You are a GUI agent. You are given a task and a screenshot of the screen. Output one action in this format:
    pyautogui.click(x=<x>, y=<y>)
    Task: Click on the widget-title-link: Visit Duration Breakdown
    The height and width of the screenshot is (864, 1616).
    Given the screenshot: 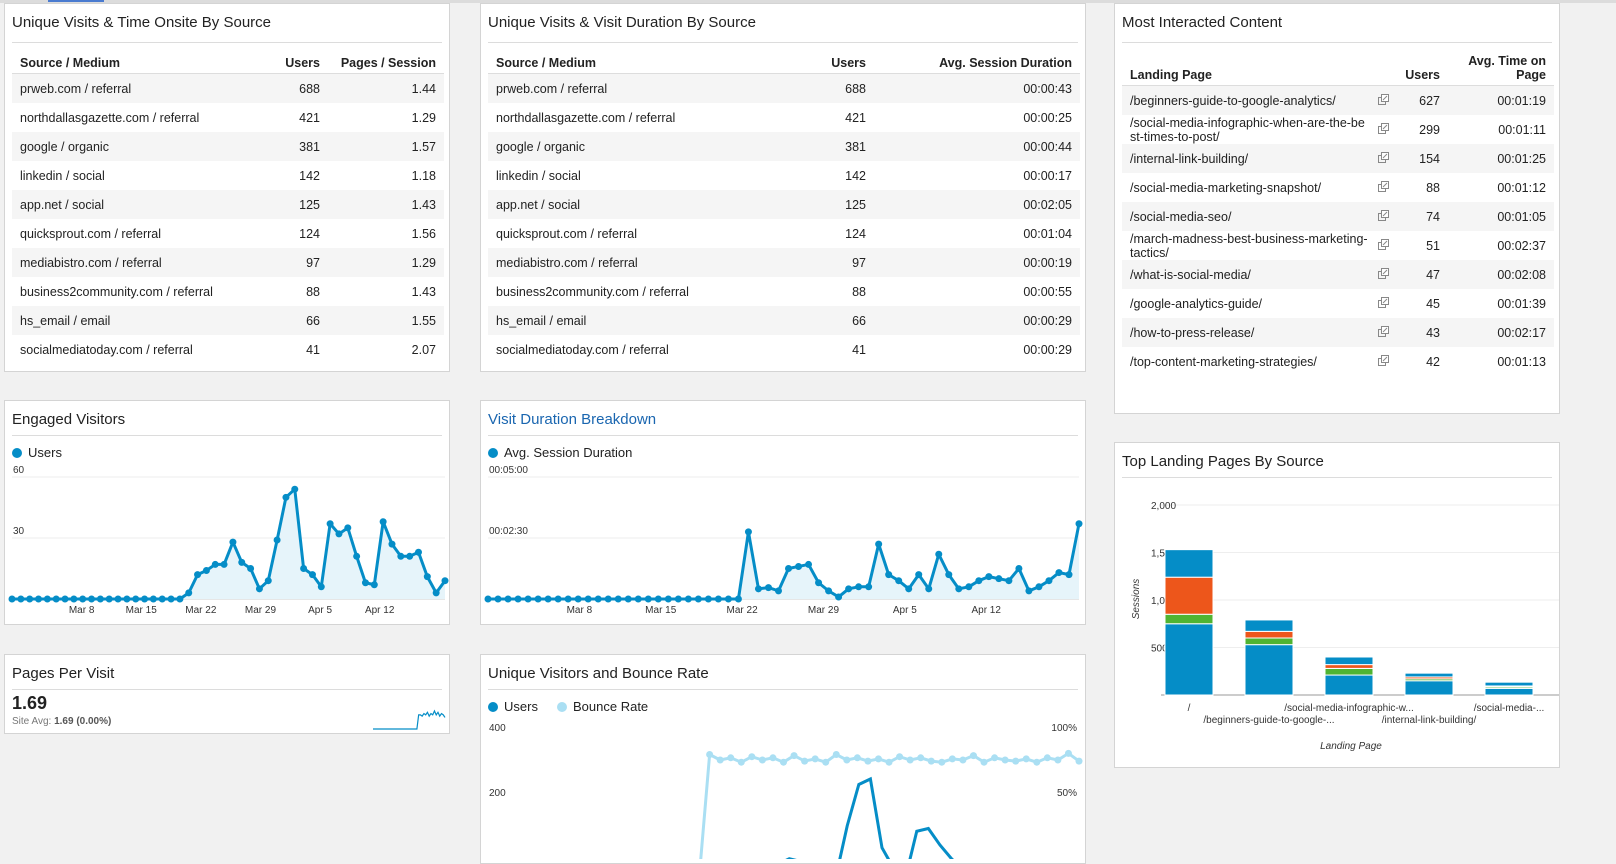 What is the action you would take?
    pyautogui.click(x=572, y=419)
    